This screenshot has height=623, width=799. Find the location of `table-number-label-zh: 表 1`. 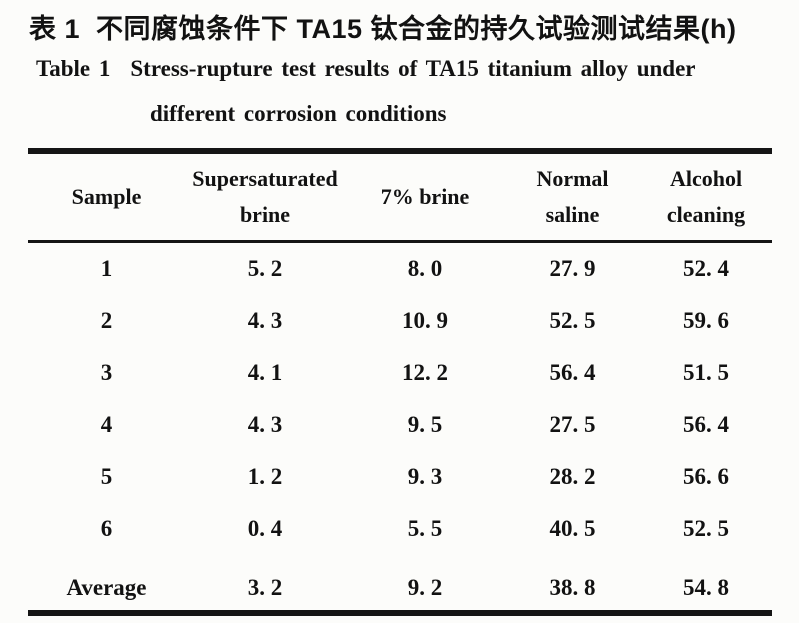

table-number-label-zh: 表 1 is located at coordinates (55, 29).